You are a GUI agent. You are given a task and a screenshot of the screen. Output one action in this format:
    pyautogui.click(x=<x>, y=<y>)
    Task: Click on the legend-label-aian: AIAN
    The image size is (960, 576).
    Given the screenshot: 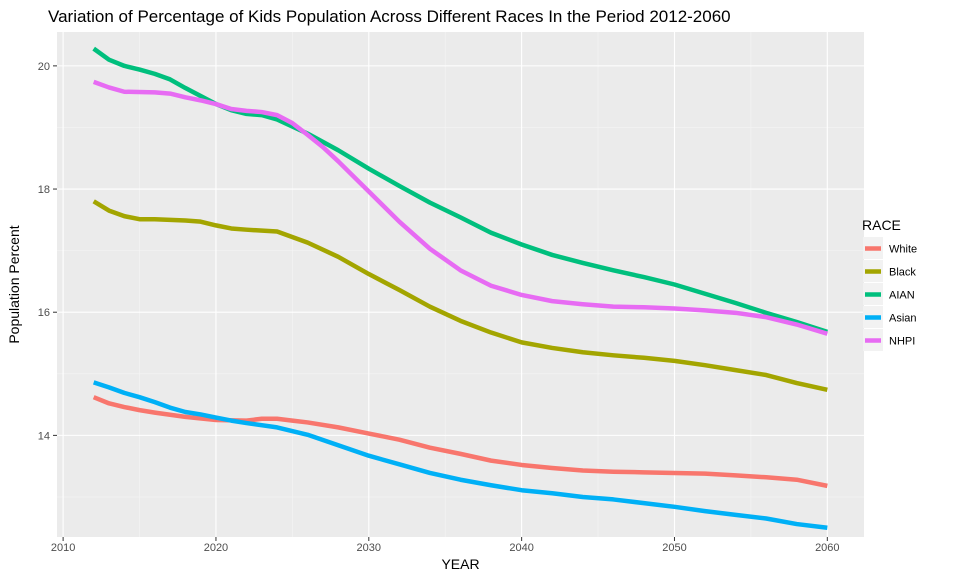 What is the action you would take?
    pyautogui.click(x=902, y=296)
    